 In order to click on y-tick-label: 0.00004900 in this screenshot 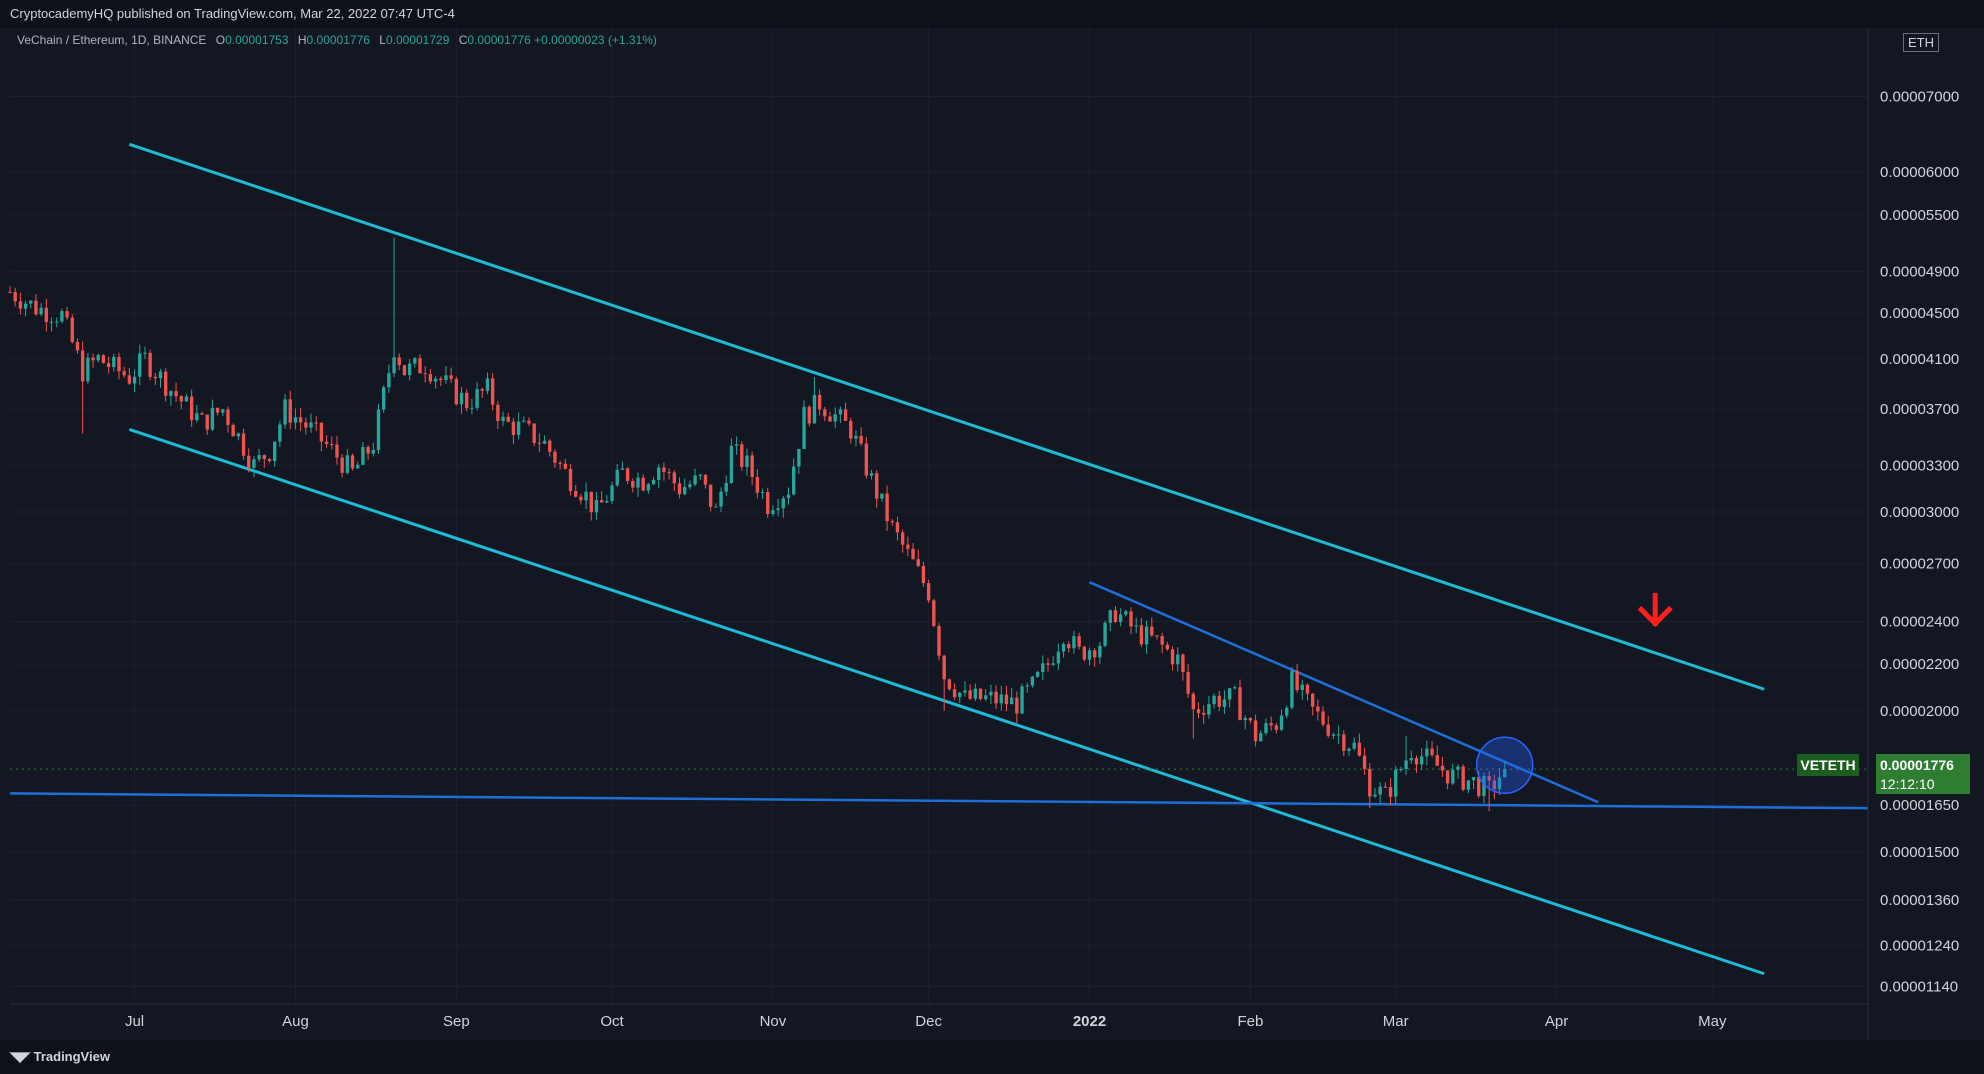, I will do `click(1919, 271)`.